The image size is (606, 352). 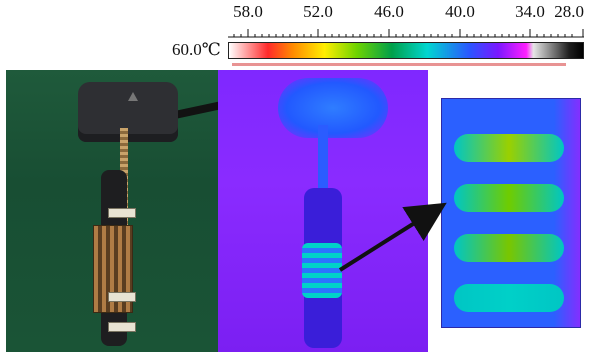 What do you see at coordinates (322, 270) in the screenshot?
I see `thermal-coil-hotspot` at bounding box center [322, 270].